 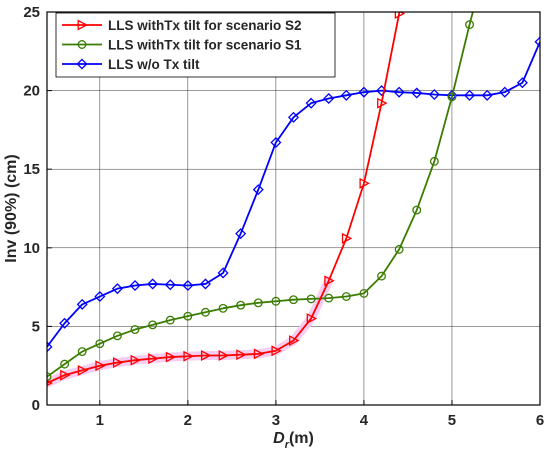 What do you see at coordinates (205, 45) in the screenshot?
I see `legend-label: LLS withTx tilt for scenario S1` at bounding box center [205, 45].